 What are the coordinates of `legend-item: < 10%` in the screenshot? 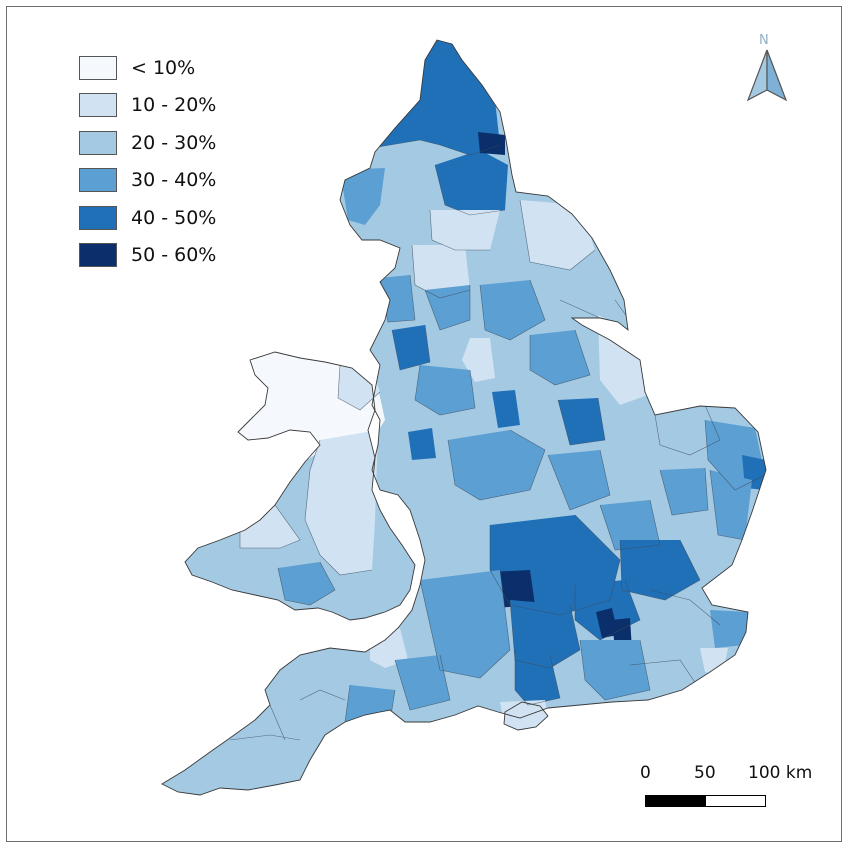 It's located at (147, 68).